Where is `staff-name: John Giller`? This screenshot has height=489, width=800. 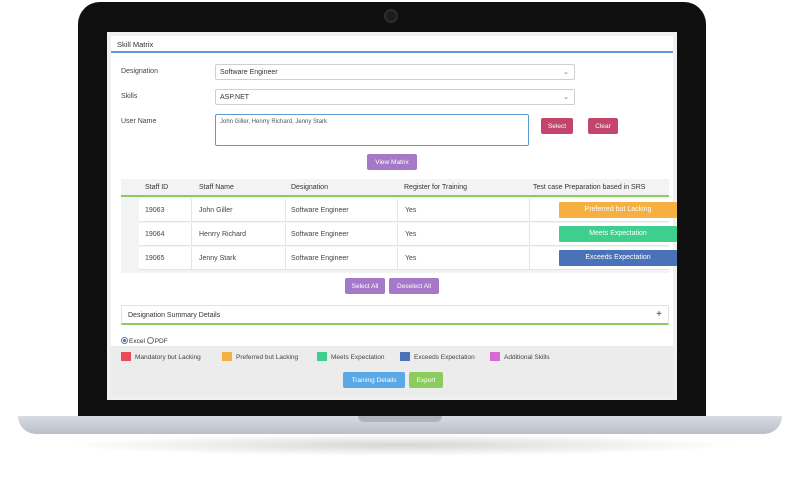
staff-name: John Giller is located at coordinates (216, 210).